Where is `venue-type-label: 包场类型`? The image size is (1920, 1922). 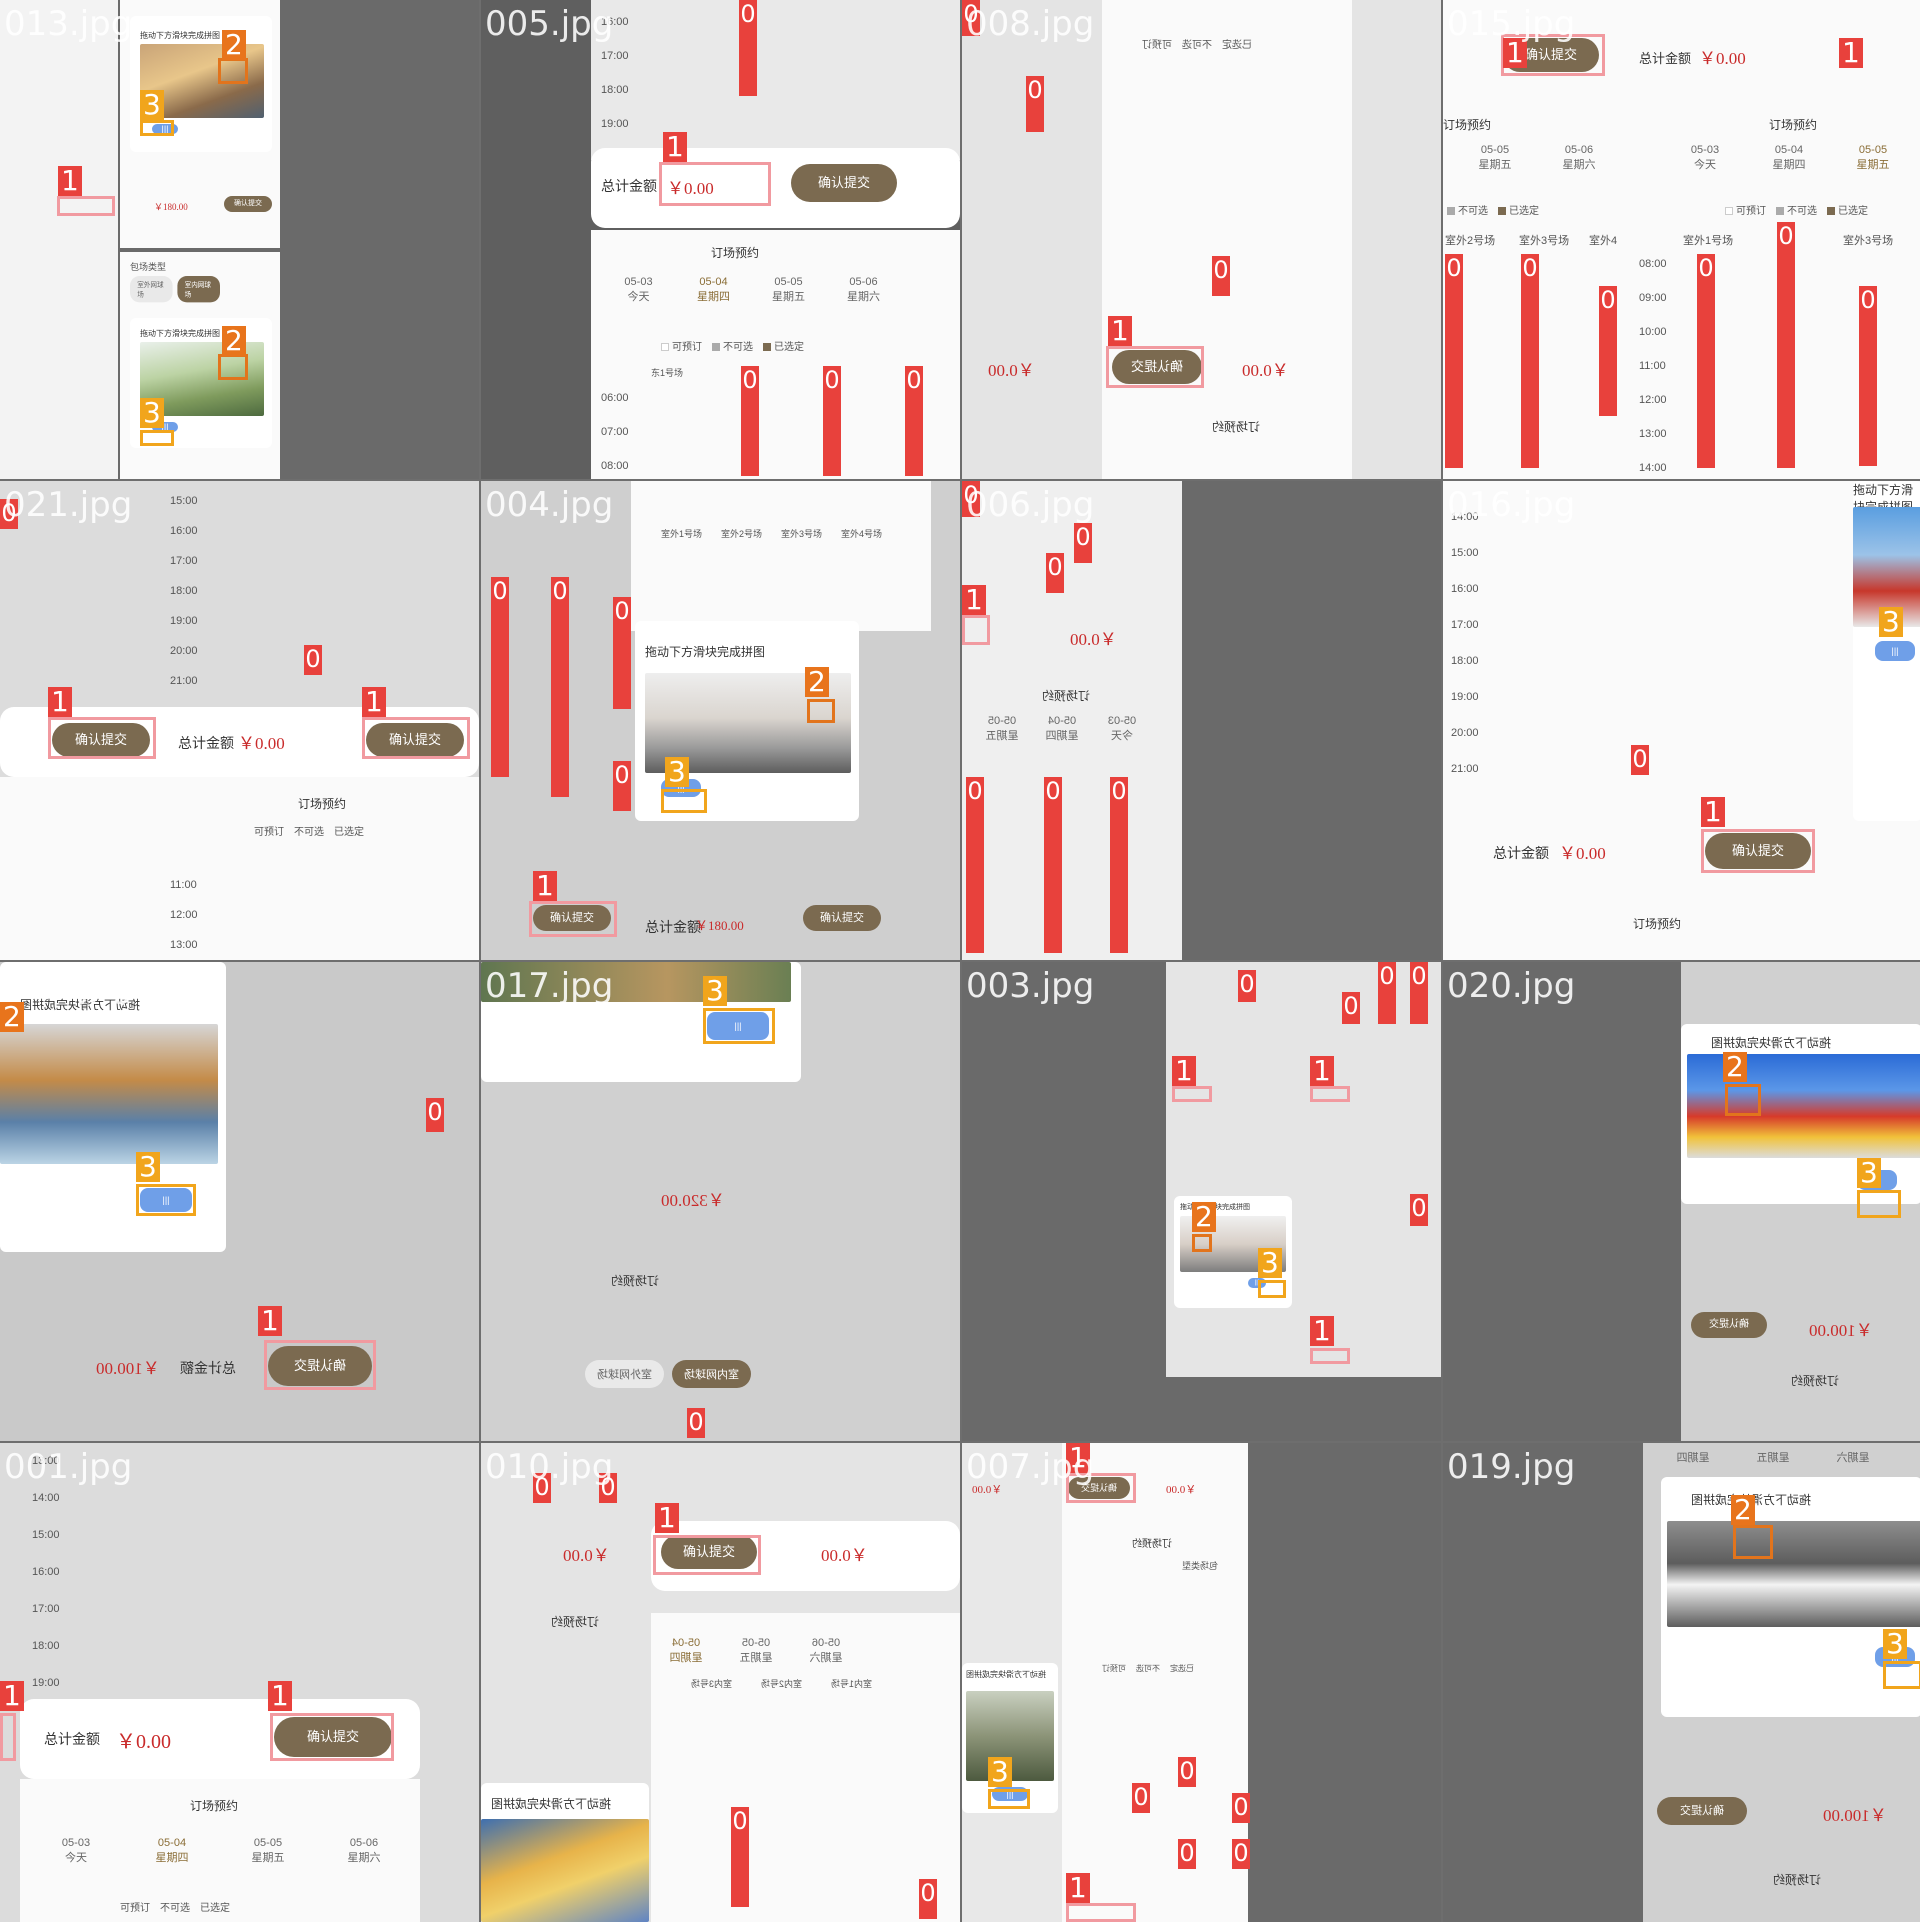 venue-type-label: 包场类型 is located at coordinates (148, 267).